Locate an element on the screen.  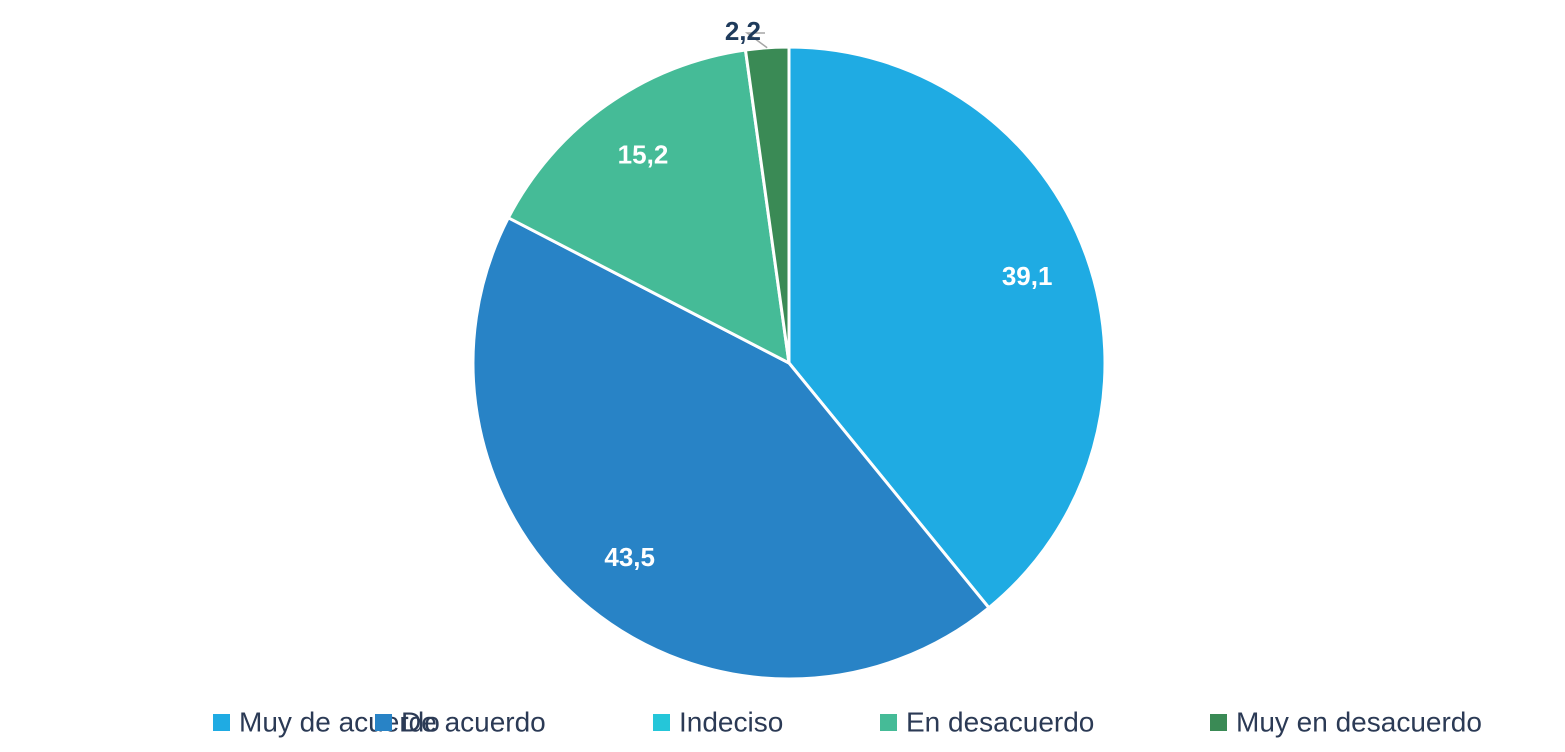
data-label: 43,5 is located at coordinates (629, 557).